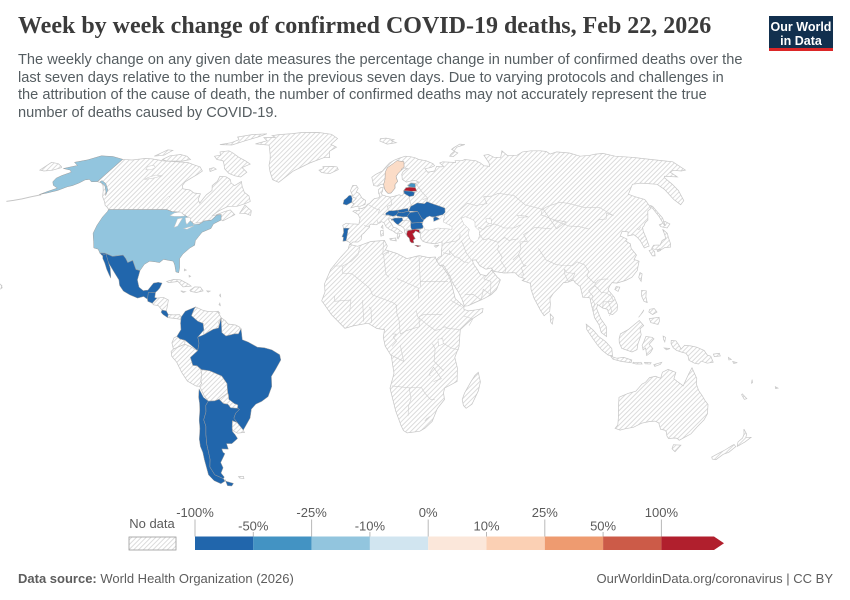 Image resolution: width=850 pixels, height=600 pixels. What do you see at coordinates (370, 526) in the screenshot?
I see `svg-text: -10%` at bounding box center [370, 526].